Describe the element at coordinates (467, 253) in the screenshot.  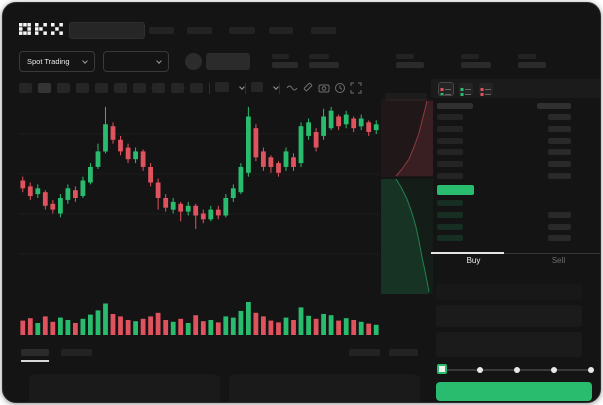
I see `buy-tab-indicator` at that location.